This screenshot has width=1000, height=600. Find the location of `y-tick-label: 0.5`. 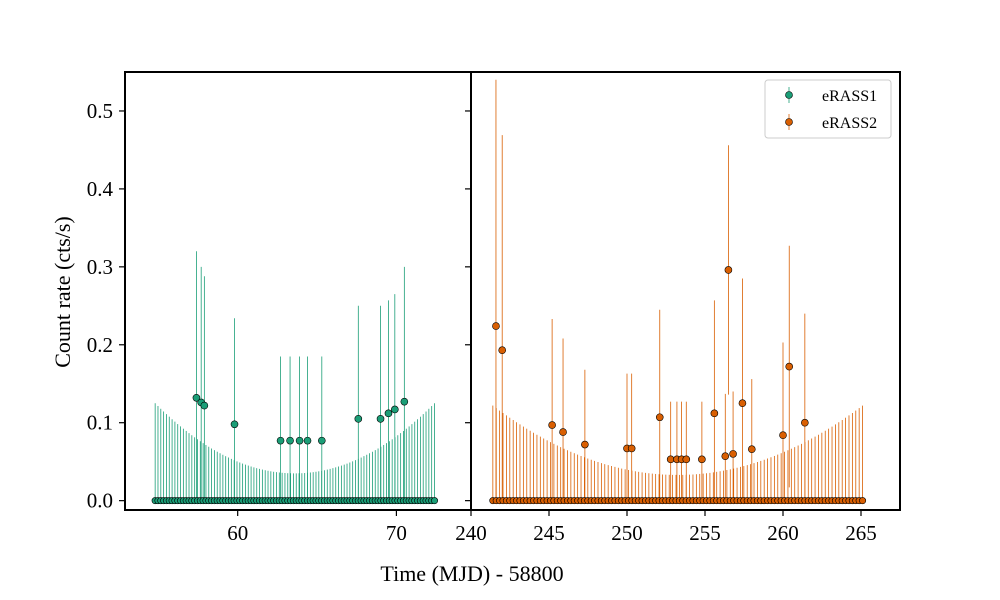

y-tick-label: 0.5 is located at coordinates (100, 111).